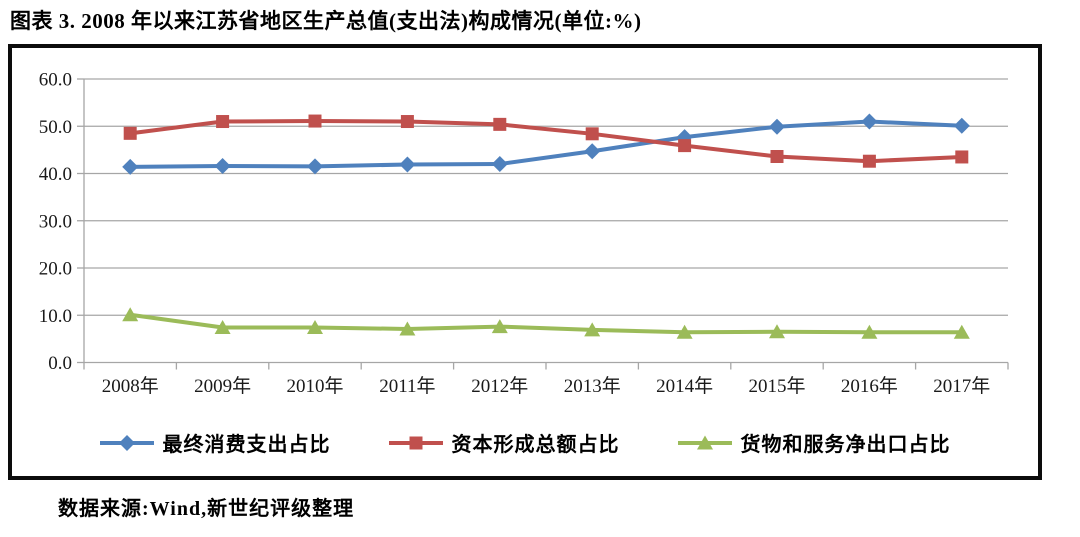  I want to click on chart-legend: 最终消费支出占比 资本形成总额占比 货物和服务净出口占比, so click(525, 442).